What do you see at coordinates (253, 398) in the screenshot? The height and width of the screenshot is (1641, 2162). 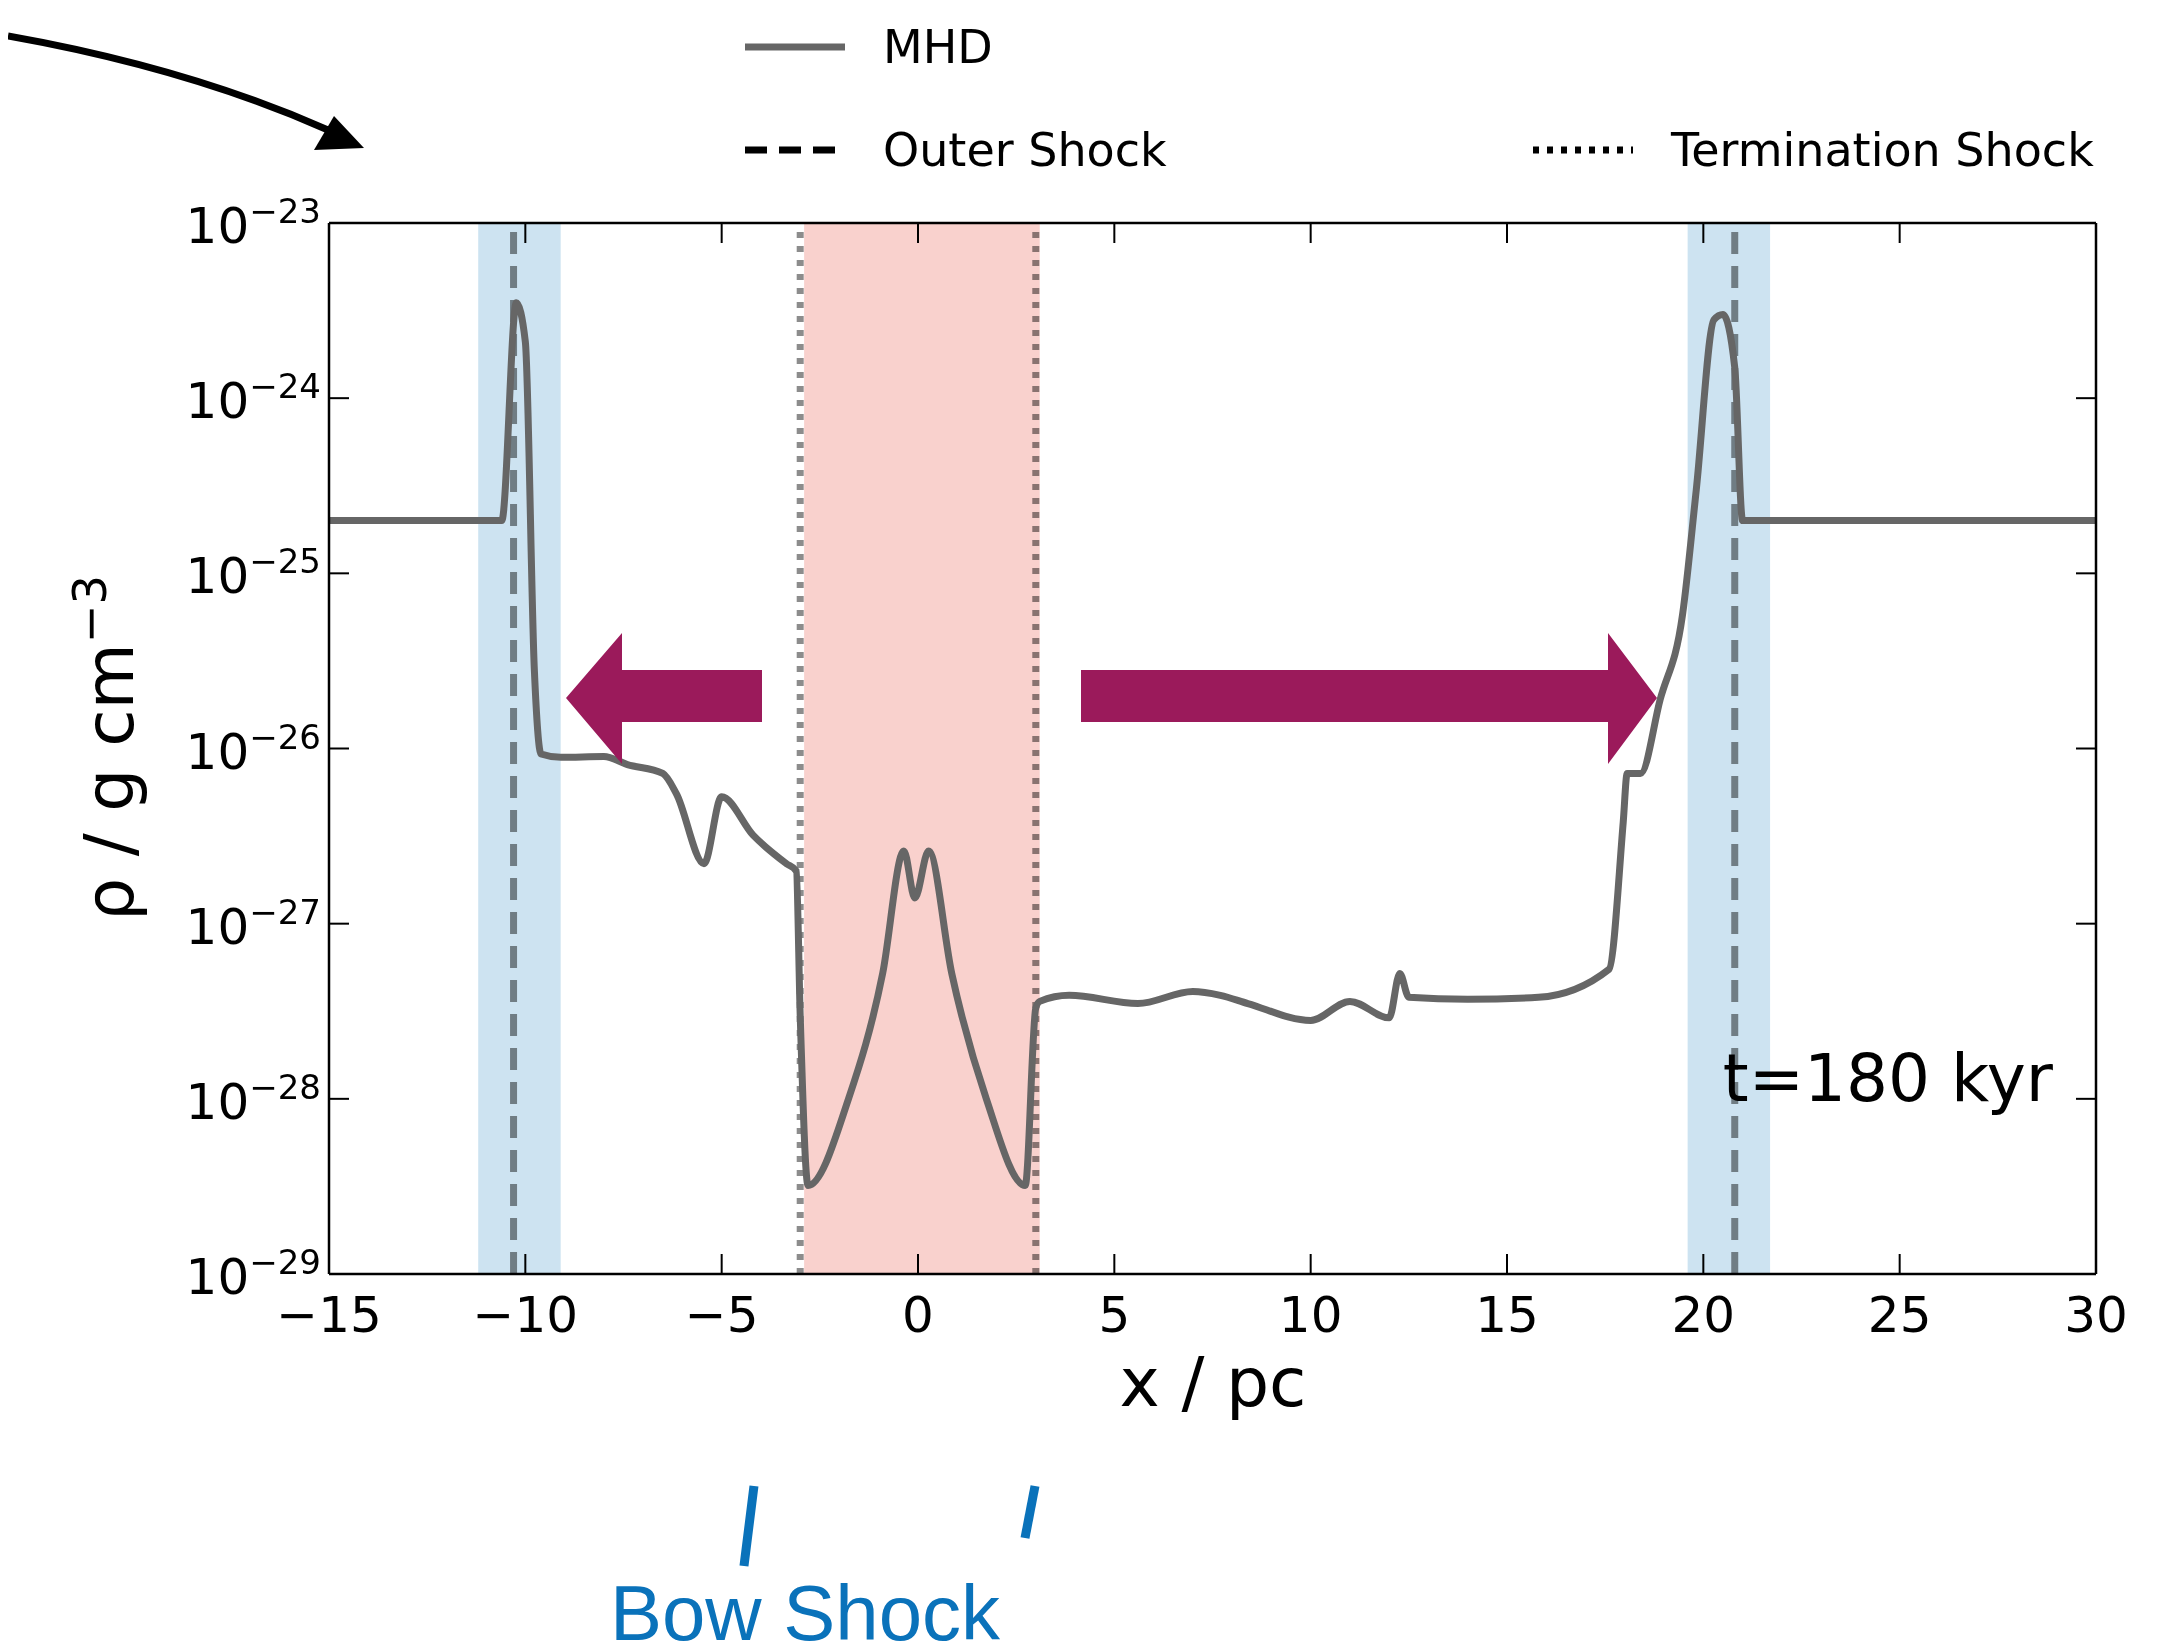 I see `y-tick-label: 10$^{−24}$` at bounding box center [253, 398].